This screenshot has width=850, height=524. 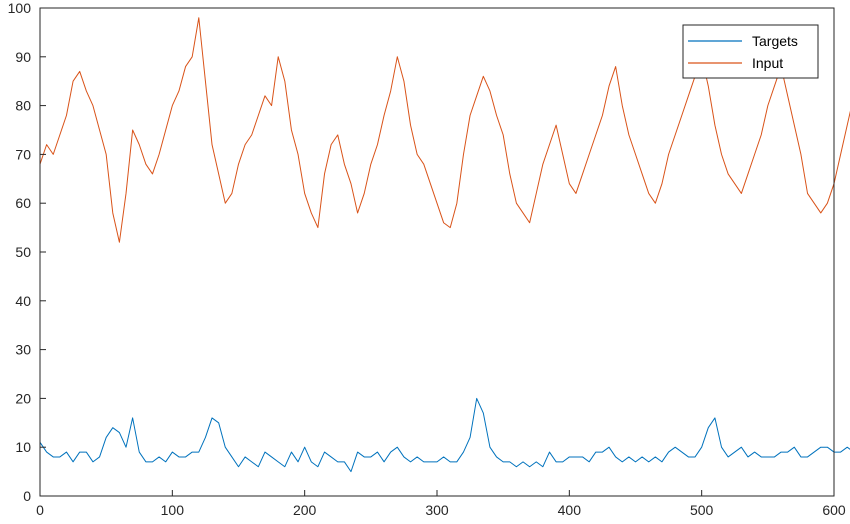 I want to click on y-tick-label: 20, so click(x=23, y=398).